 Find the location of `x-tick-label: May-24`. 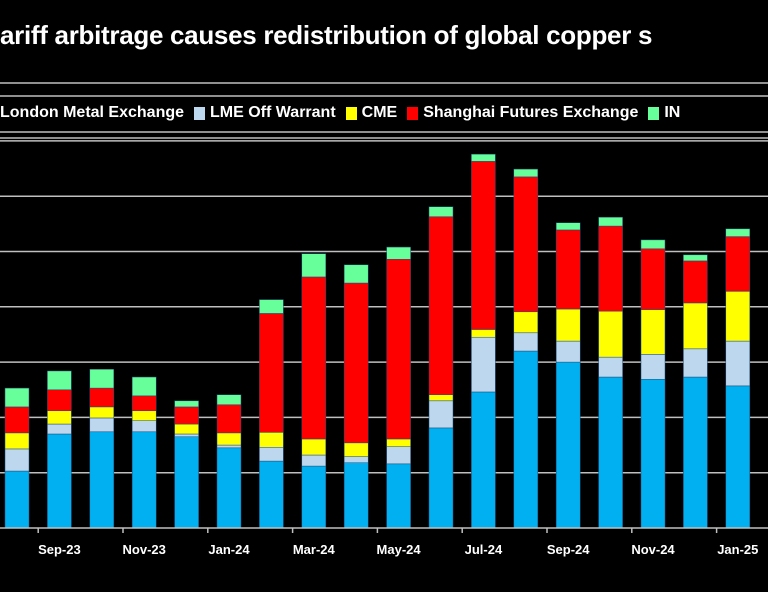

x-tick-label: May-24 is located at coordinates (399, 549).